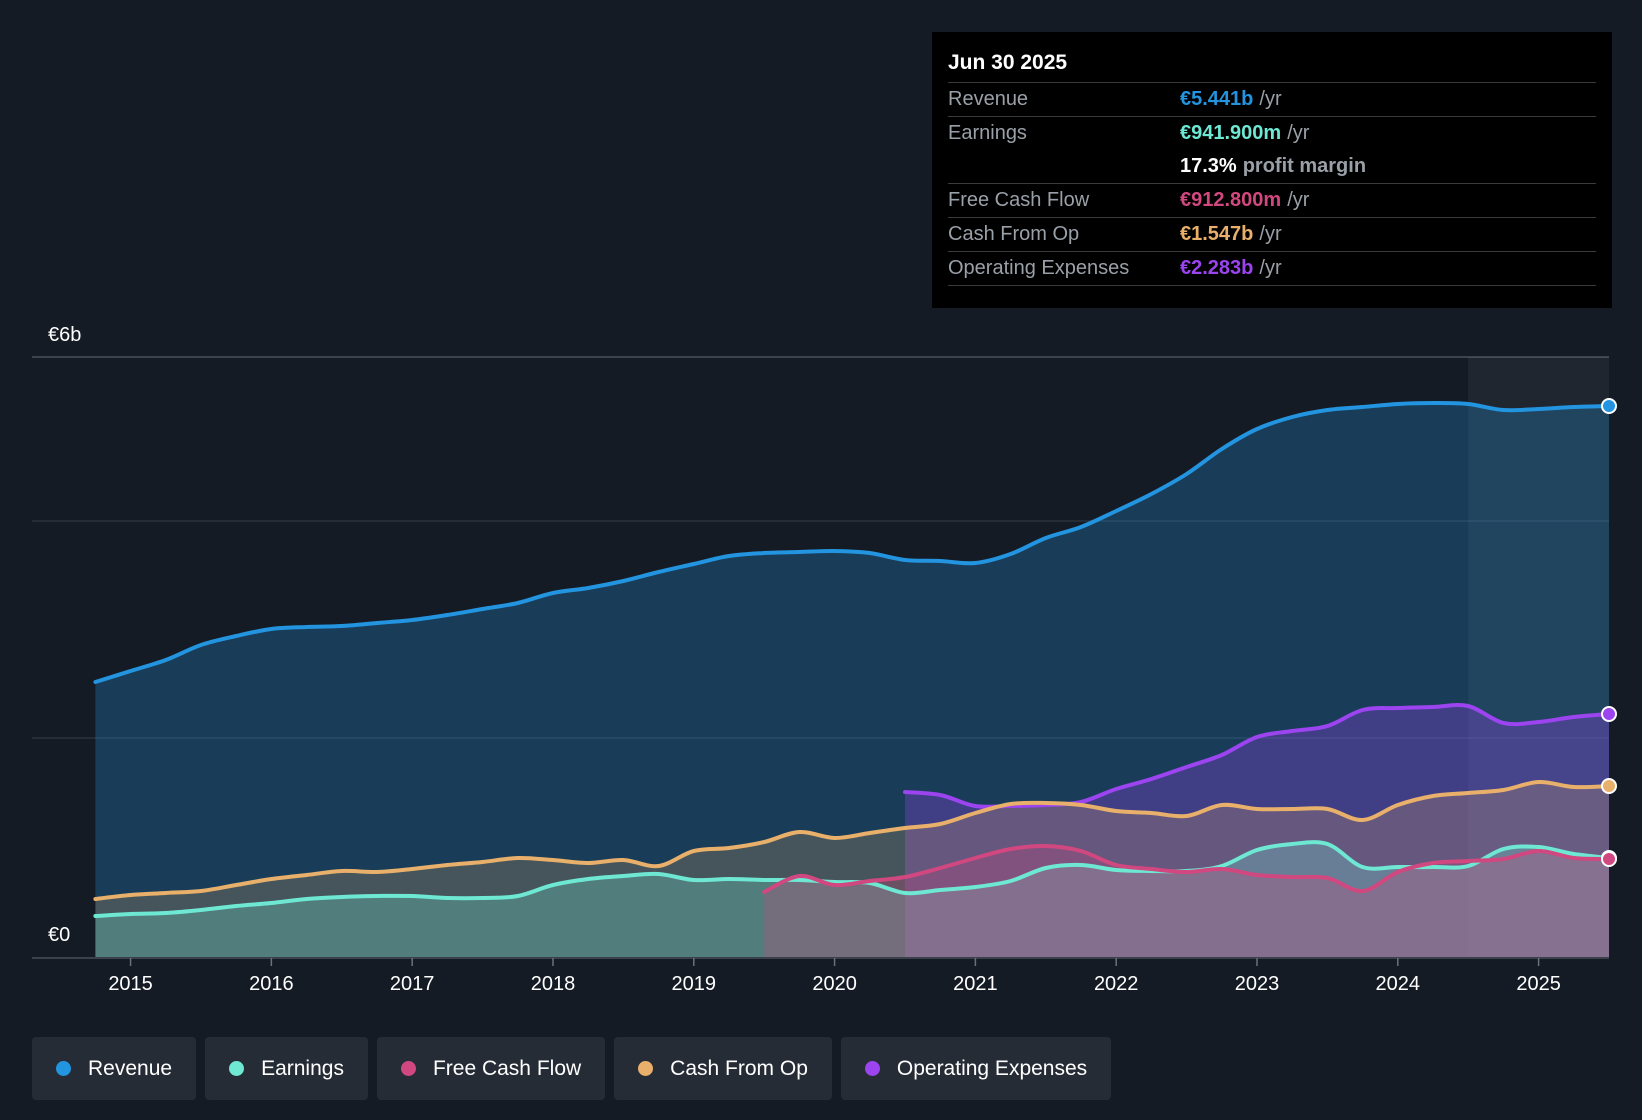  I want to click on line-cfo, so click(852, 840).